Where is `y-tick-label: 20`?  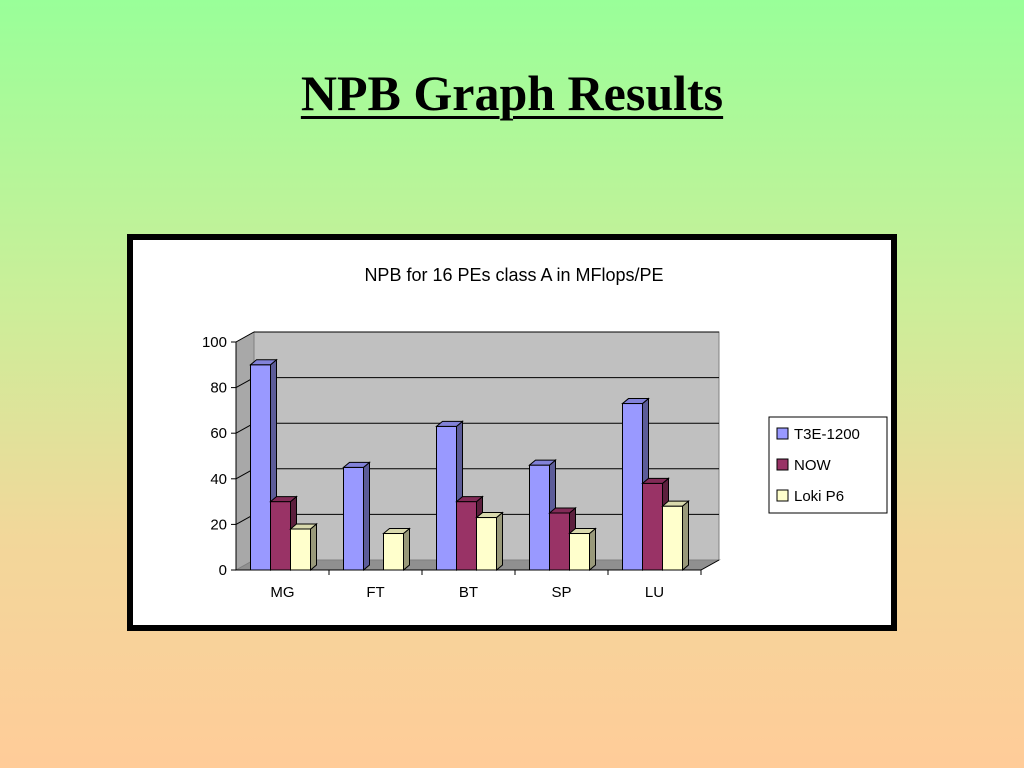
y-tick-label: 20 is located at coordinates (218, 524).